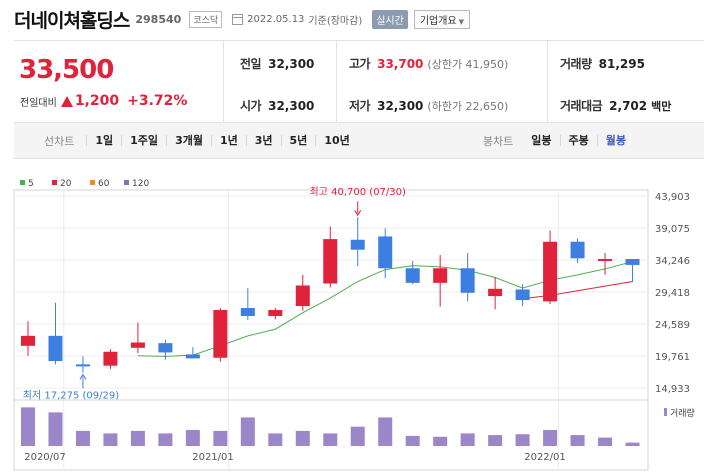 This screenshot has height=474, width=704. I want to click on y-tick-label: 29,418, so click(672, 293).